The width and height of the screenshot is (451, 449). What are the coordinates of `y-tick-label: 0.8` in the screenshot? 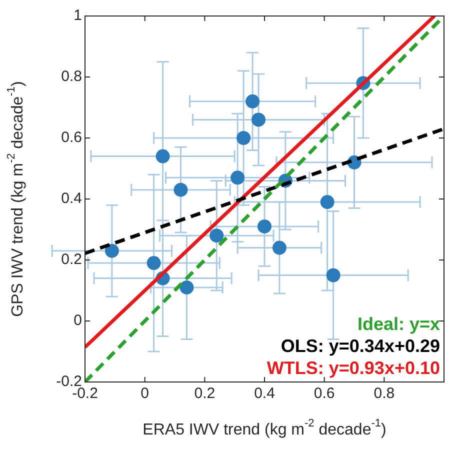 It's located at (71, 77).